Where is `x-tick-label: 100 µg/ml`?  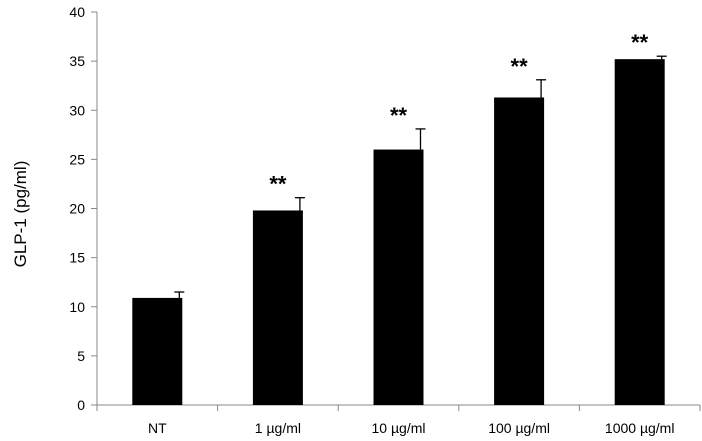
x-tick-label: 100 µg/ml is located at coordinates (519, 428).